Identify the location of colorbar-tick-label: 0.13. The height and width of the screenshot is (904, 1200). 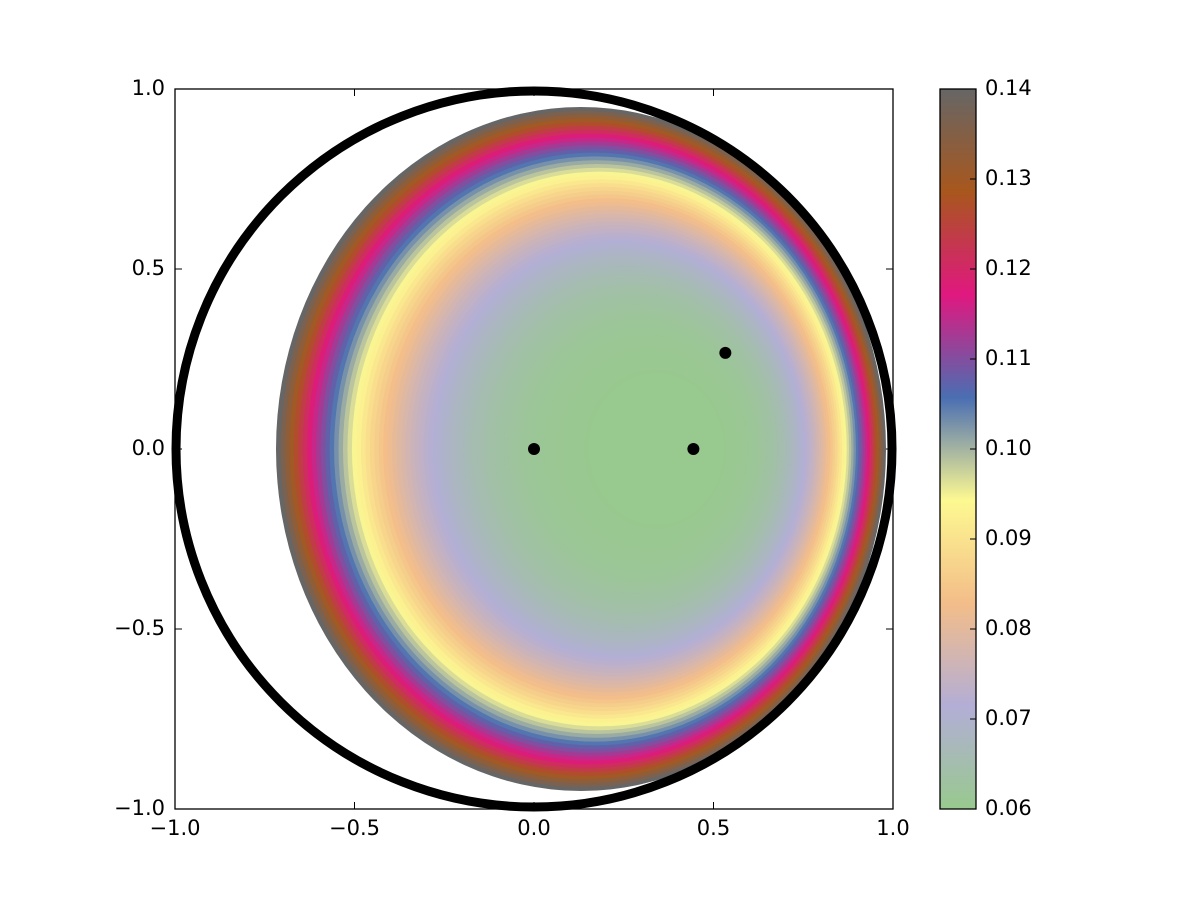
(1008, 178).